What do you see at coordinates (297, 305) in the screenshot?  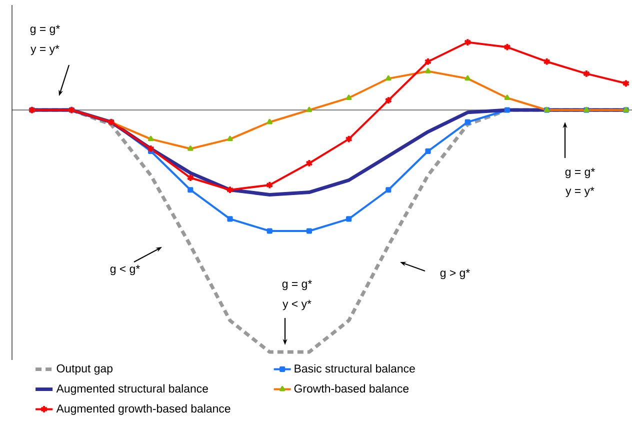 I see `annotation: y < y*` at bounding box center [297, 305].